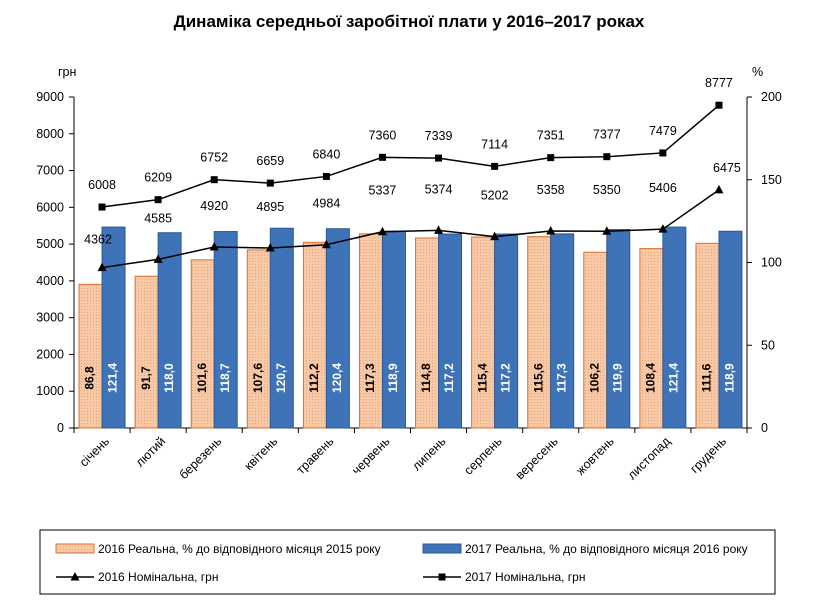 The width and height of the screenshot is (818, 616). What do you see at coordinates (595, 456) in the screenshot?
I see `x-tick-label: жовтень` at bounding box center [595, 456].